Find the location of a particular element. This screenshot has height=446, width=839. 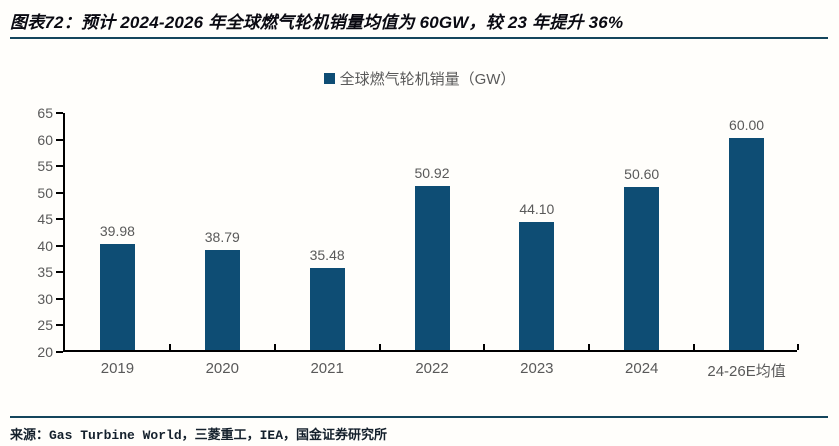

bar-2019 is located at coordinates (117, 296).